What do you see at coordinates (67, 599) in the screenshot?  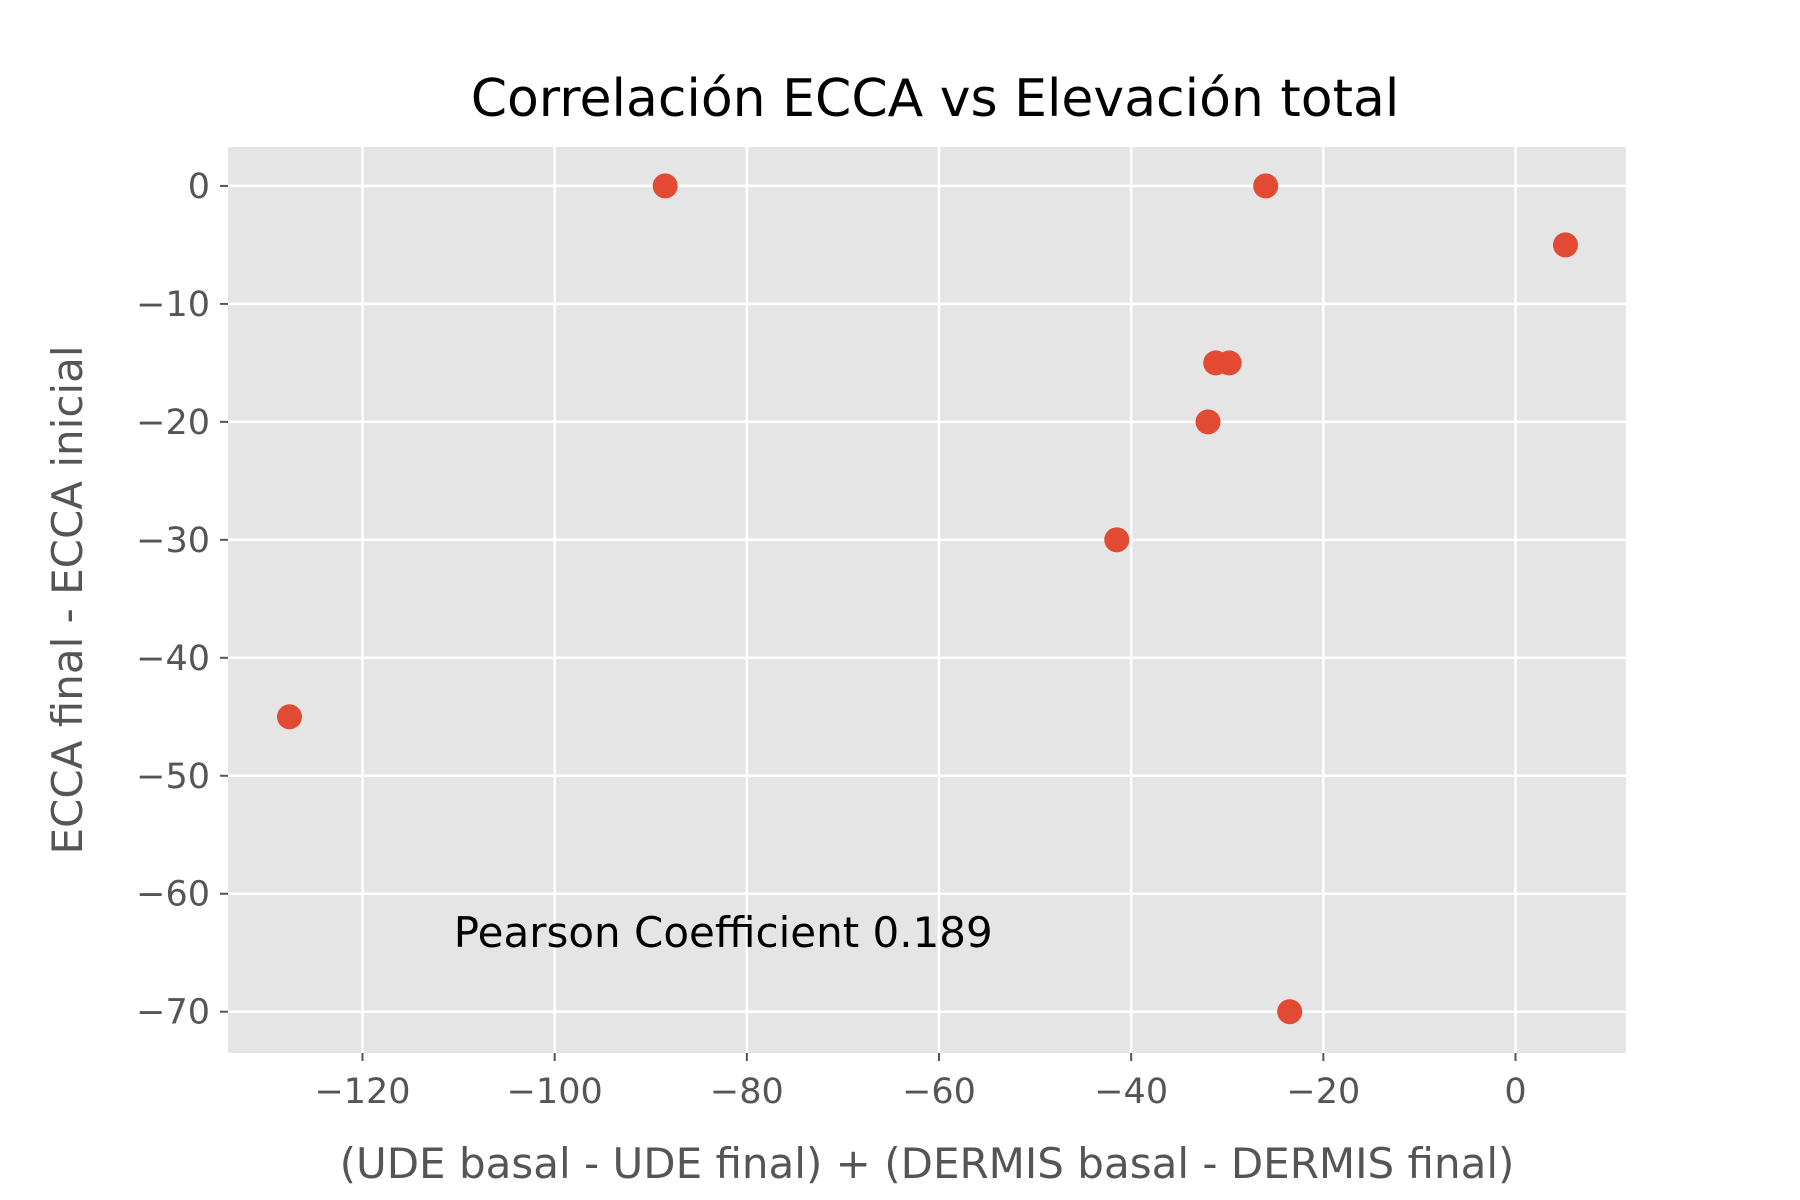 I see `y-axis-label: ECCA final - ECCA inicial` at bounding box center [67, 599].